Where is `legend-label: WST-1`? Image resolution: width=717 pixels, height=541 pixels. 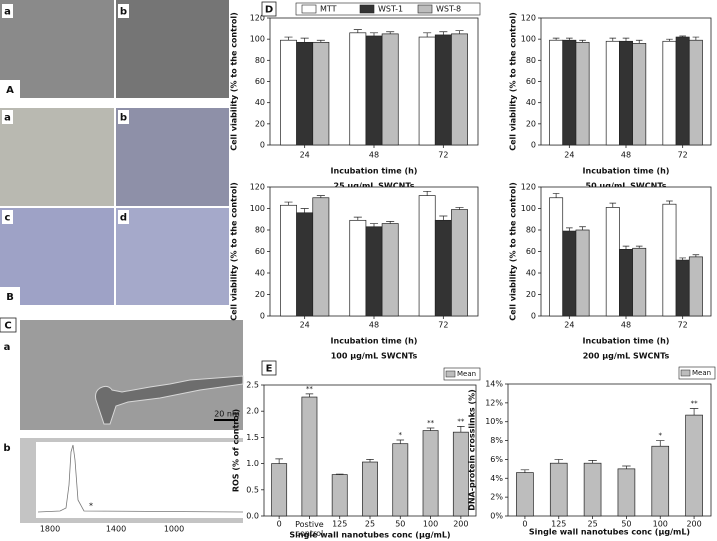
legend-label: WST-1 is located at coordinates (390, 9).